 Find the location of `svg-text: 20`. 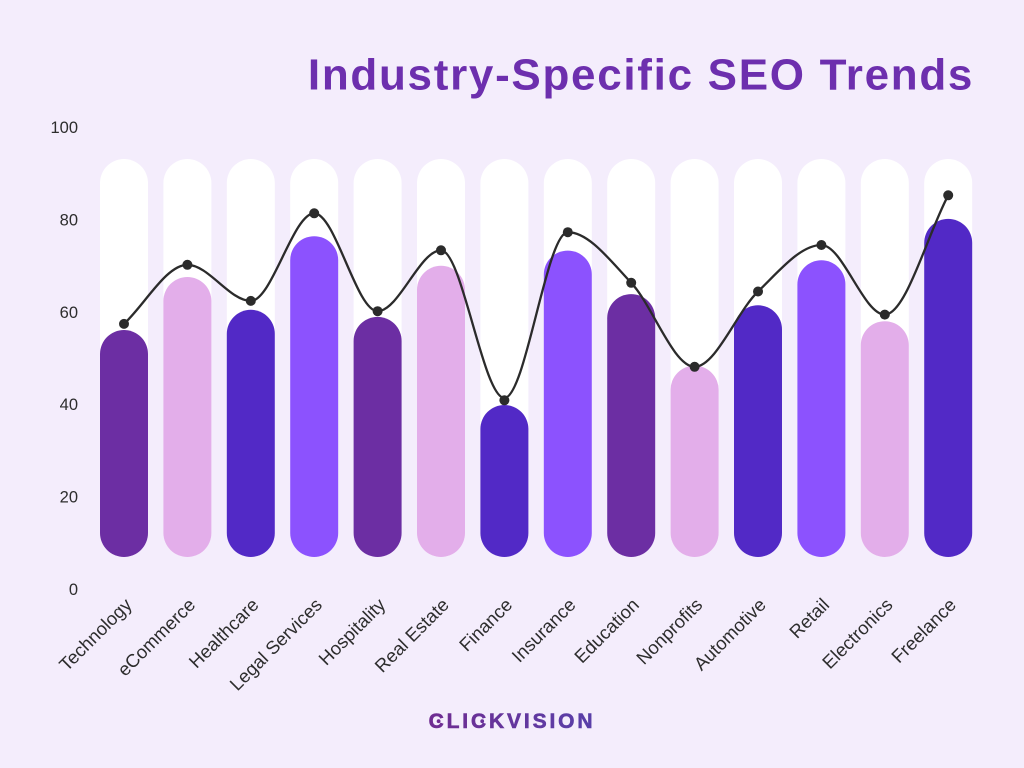

svg-text: 20 is located at coordinates (69, 498).